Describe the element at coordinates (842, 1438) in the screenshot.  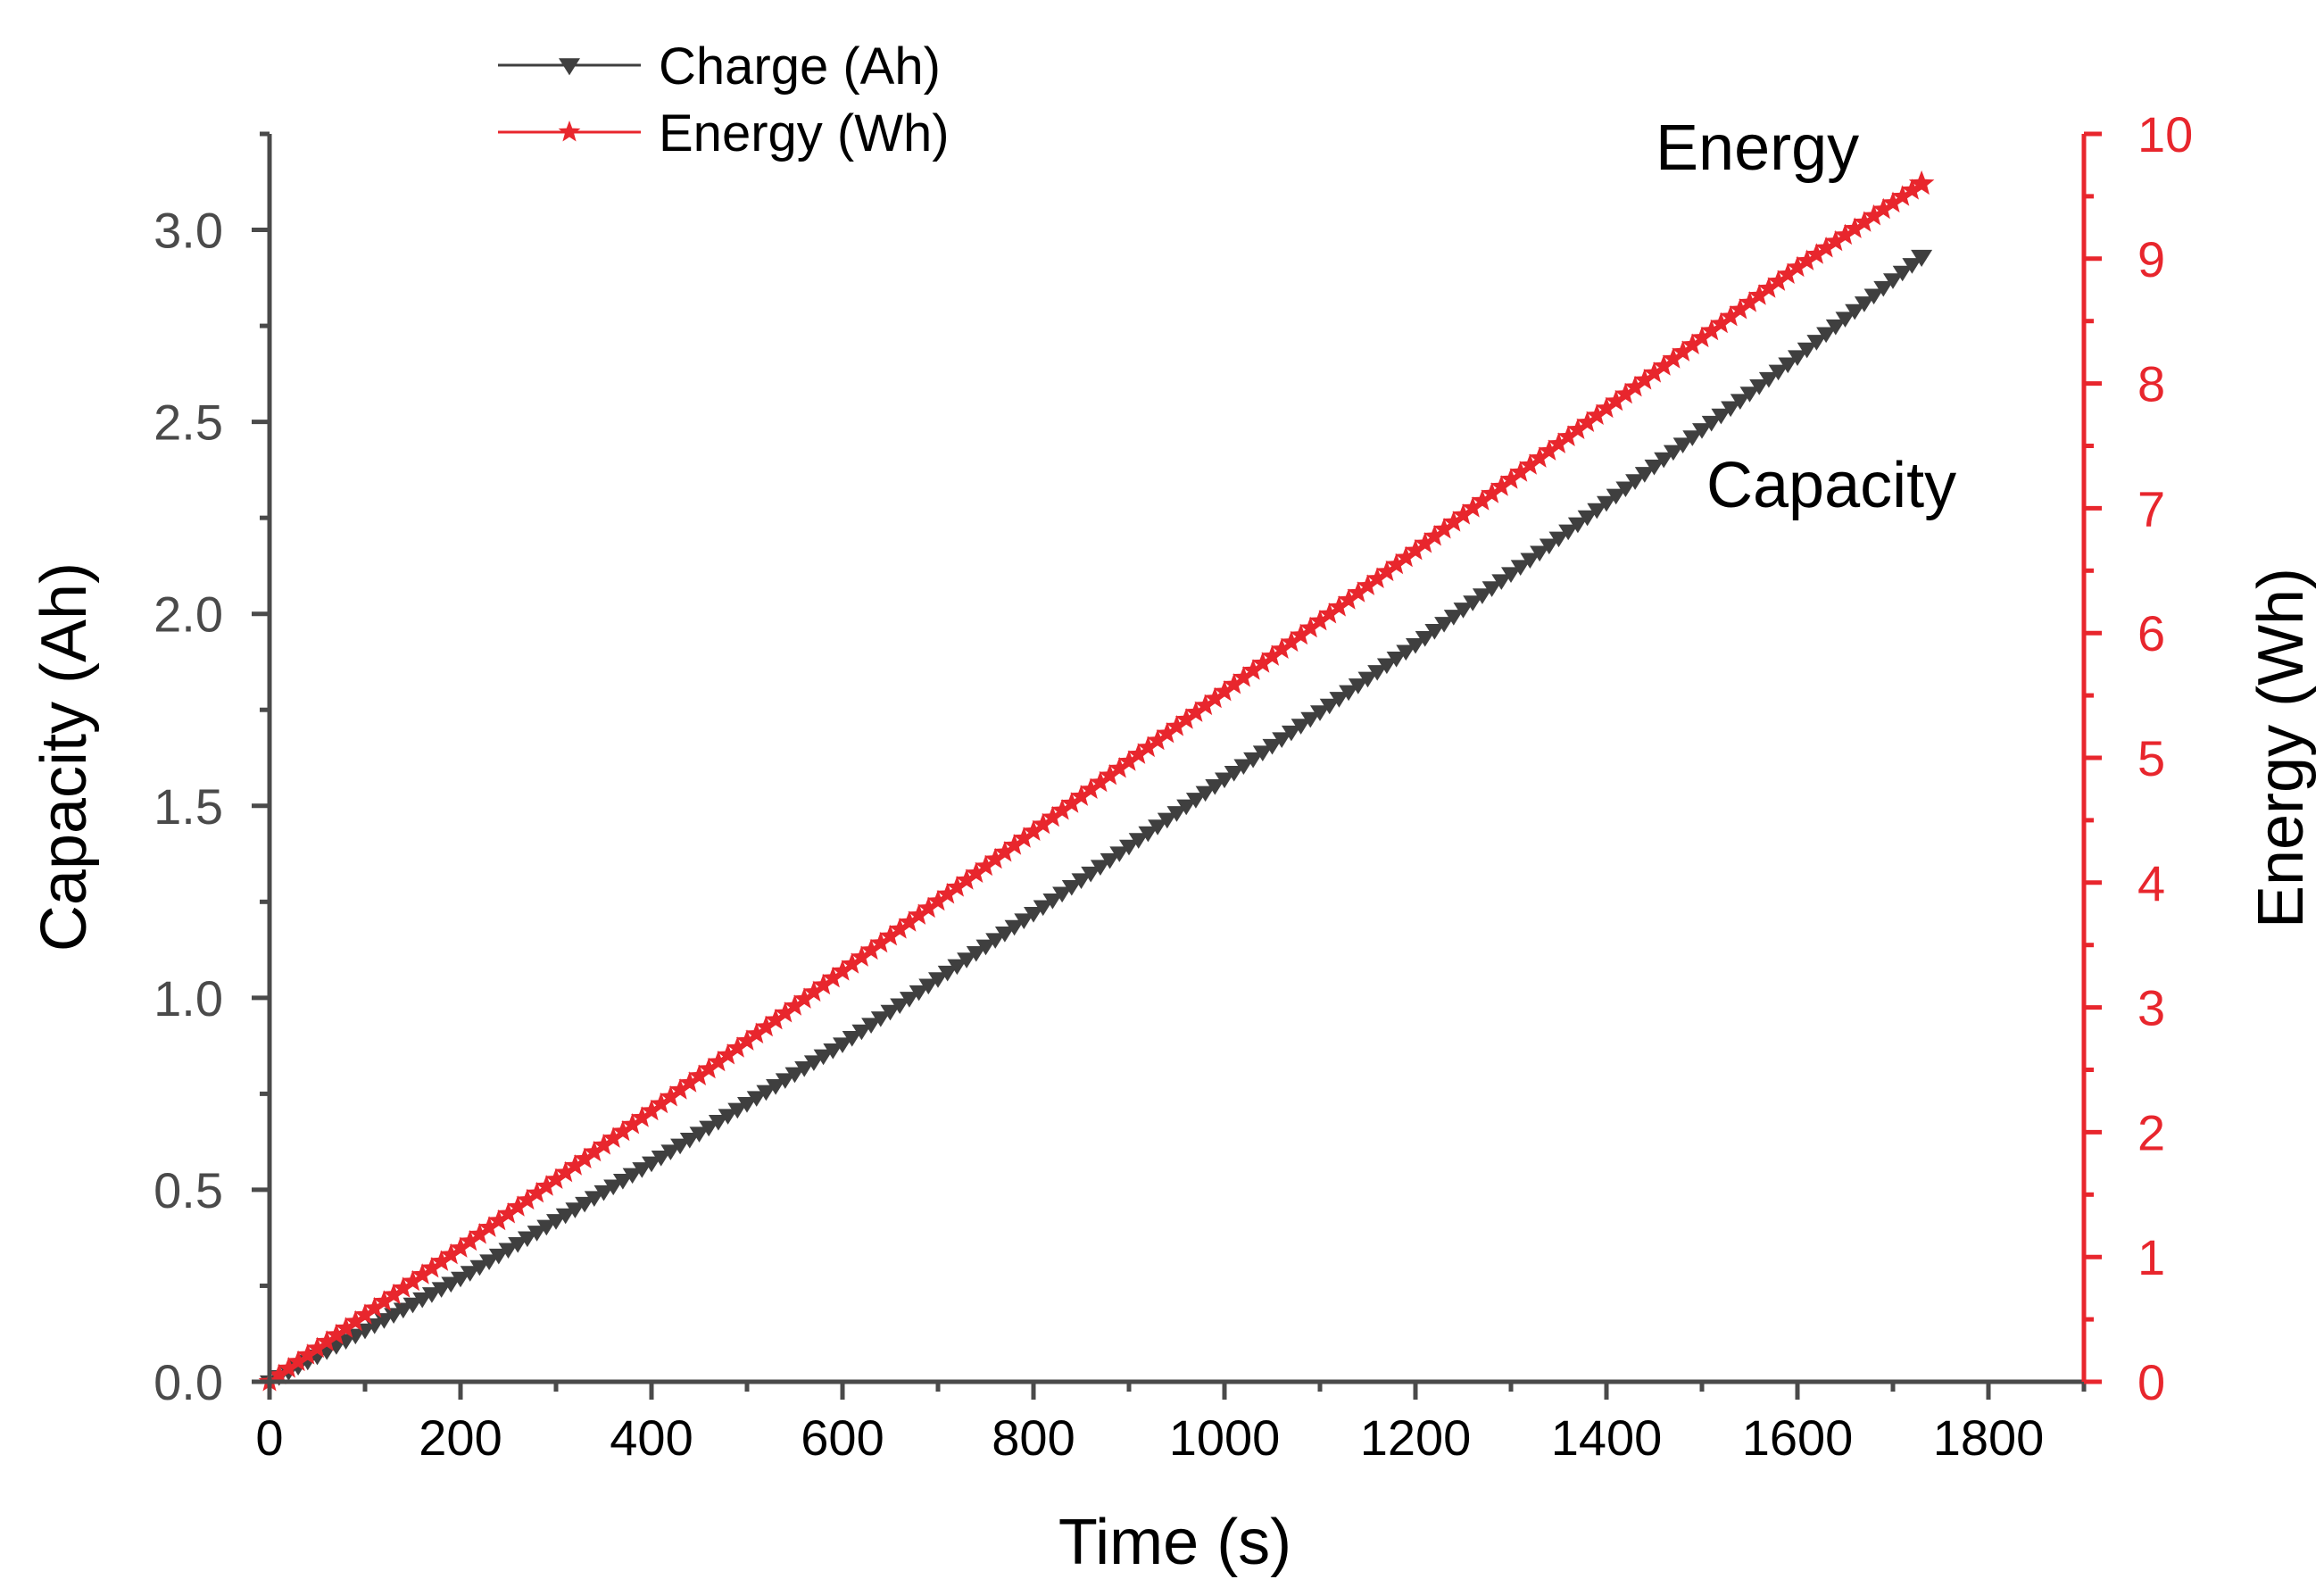
I see `x-tick-label: 600` at that location.